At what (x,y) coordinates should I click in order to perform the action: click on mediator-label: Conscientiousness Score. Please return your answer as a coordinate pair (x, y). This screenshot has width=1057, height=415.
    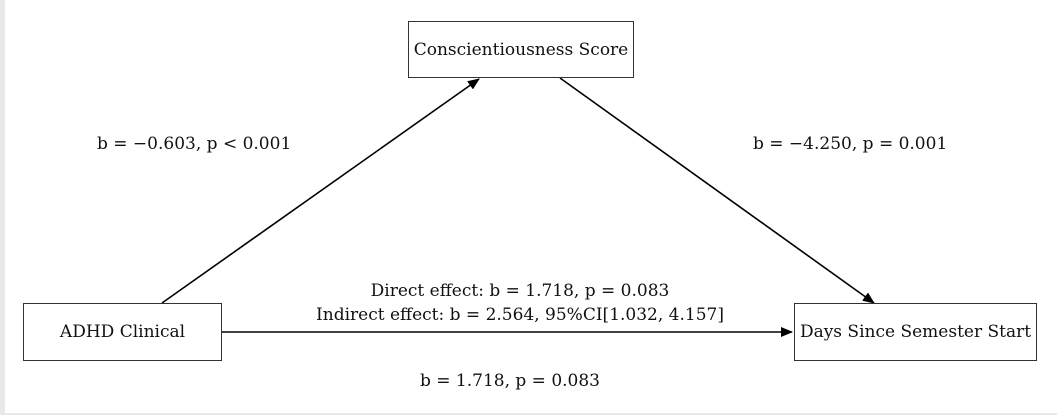
    Looking at the image, I should click on (521, 49).